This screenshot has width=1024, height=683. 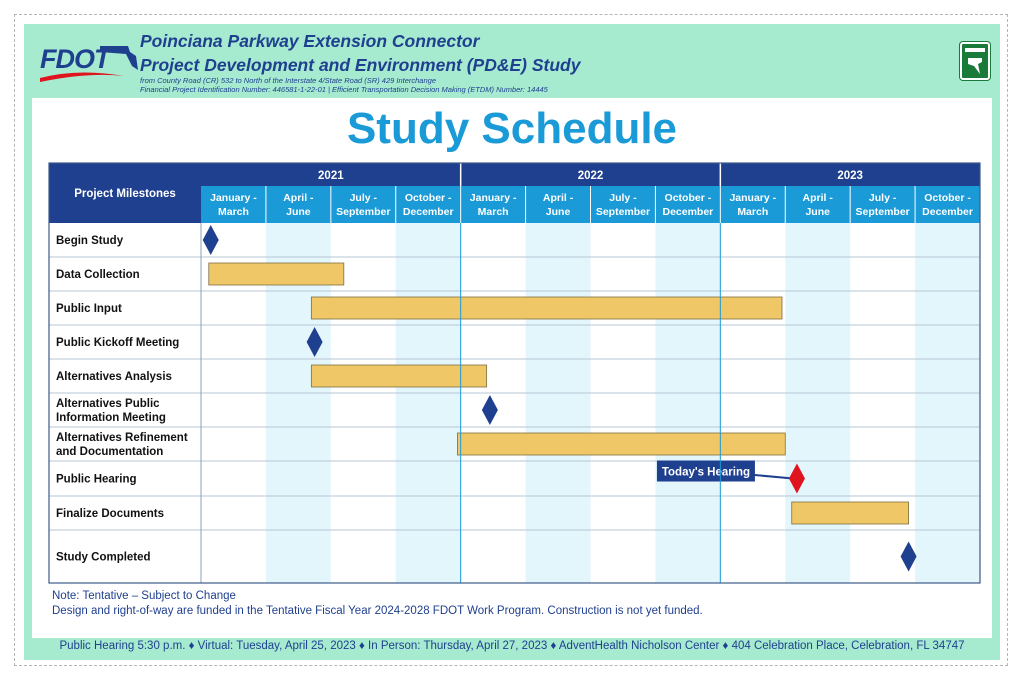 I want to click on header-title-line1: Poinciana Parkway Extension Connector, so click(x=310, y=41).